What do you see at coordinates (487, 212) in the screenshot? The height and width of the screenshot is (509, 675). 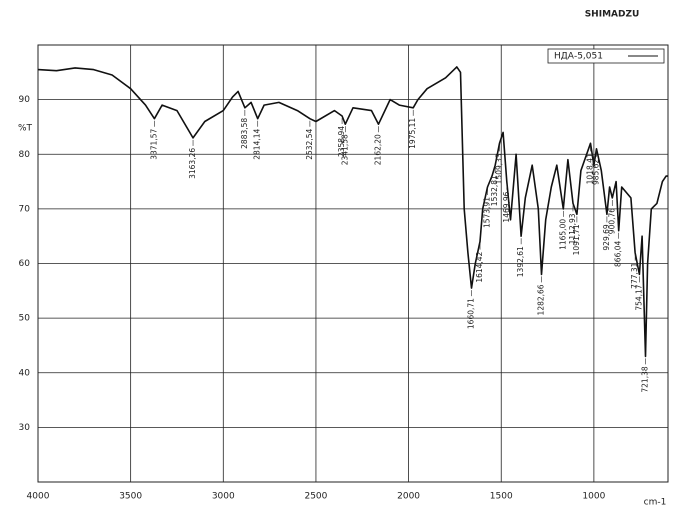 I see `peak-label: 1573,91` at bounding box center [487, 212].